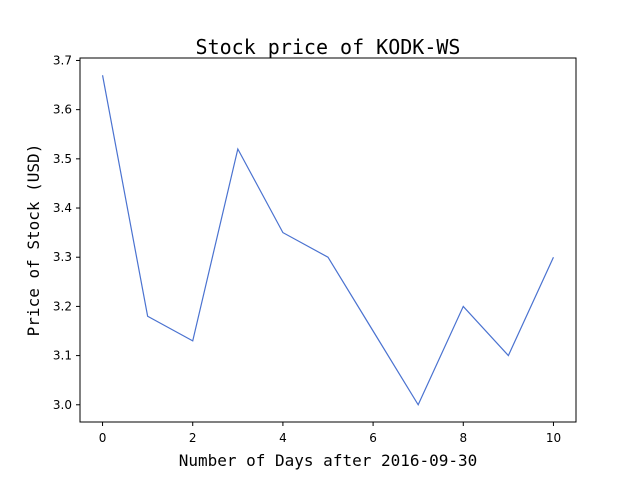 This screenshot has width=640, height=480. Describe the element at coordinates (62, 405) in the screenshot. I see `y-tick-label: 3.0` at that location.